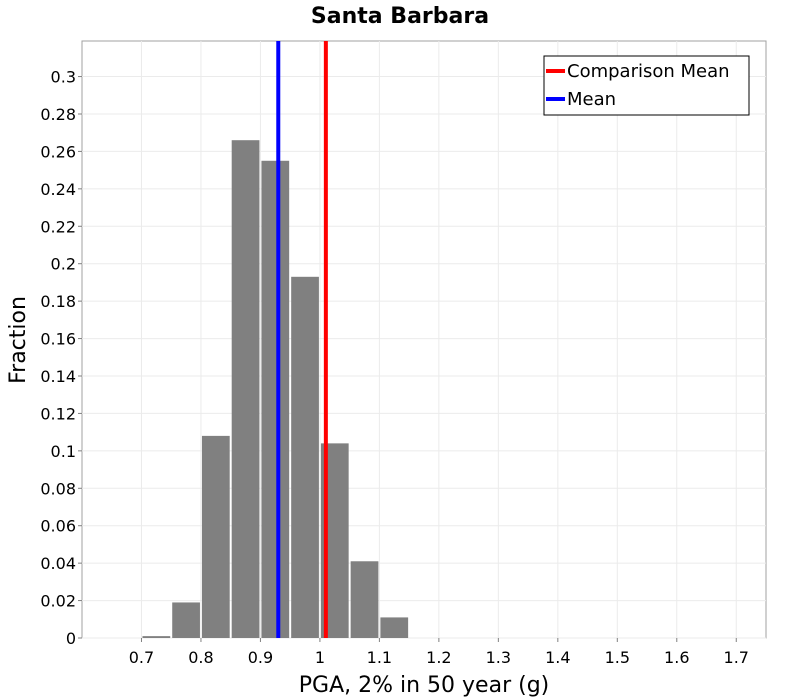 The height and width of the screenshot is (700, 800). I want to click on y-tick-label: 0.14, so click(58, 376).